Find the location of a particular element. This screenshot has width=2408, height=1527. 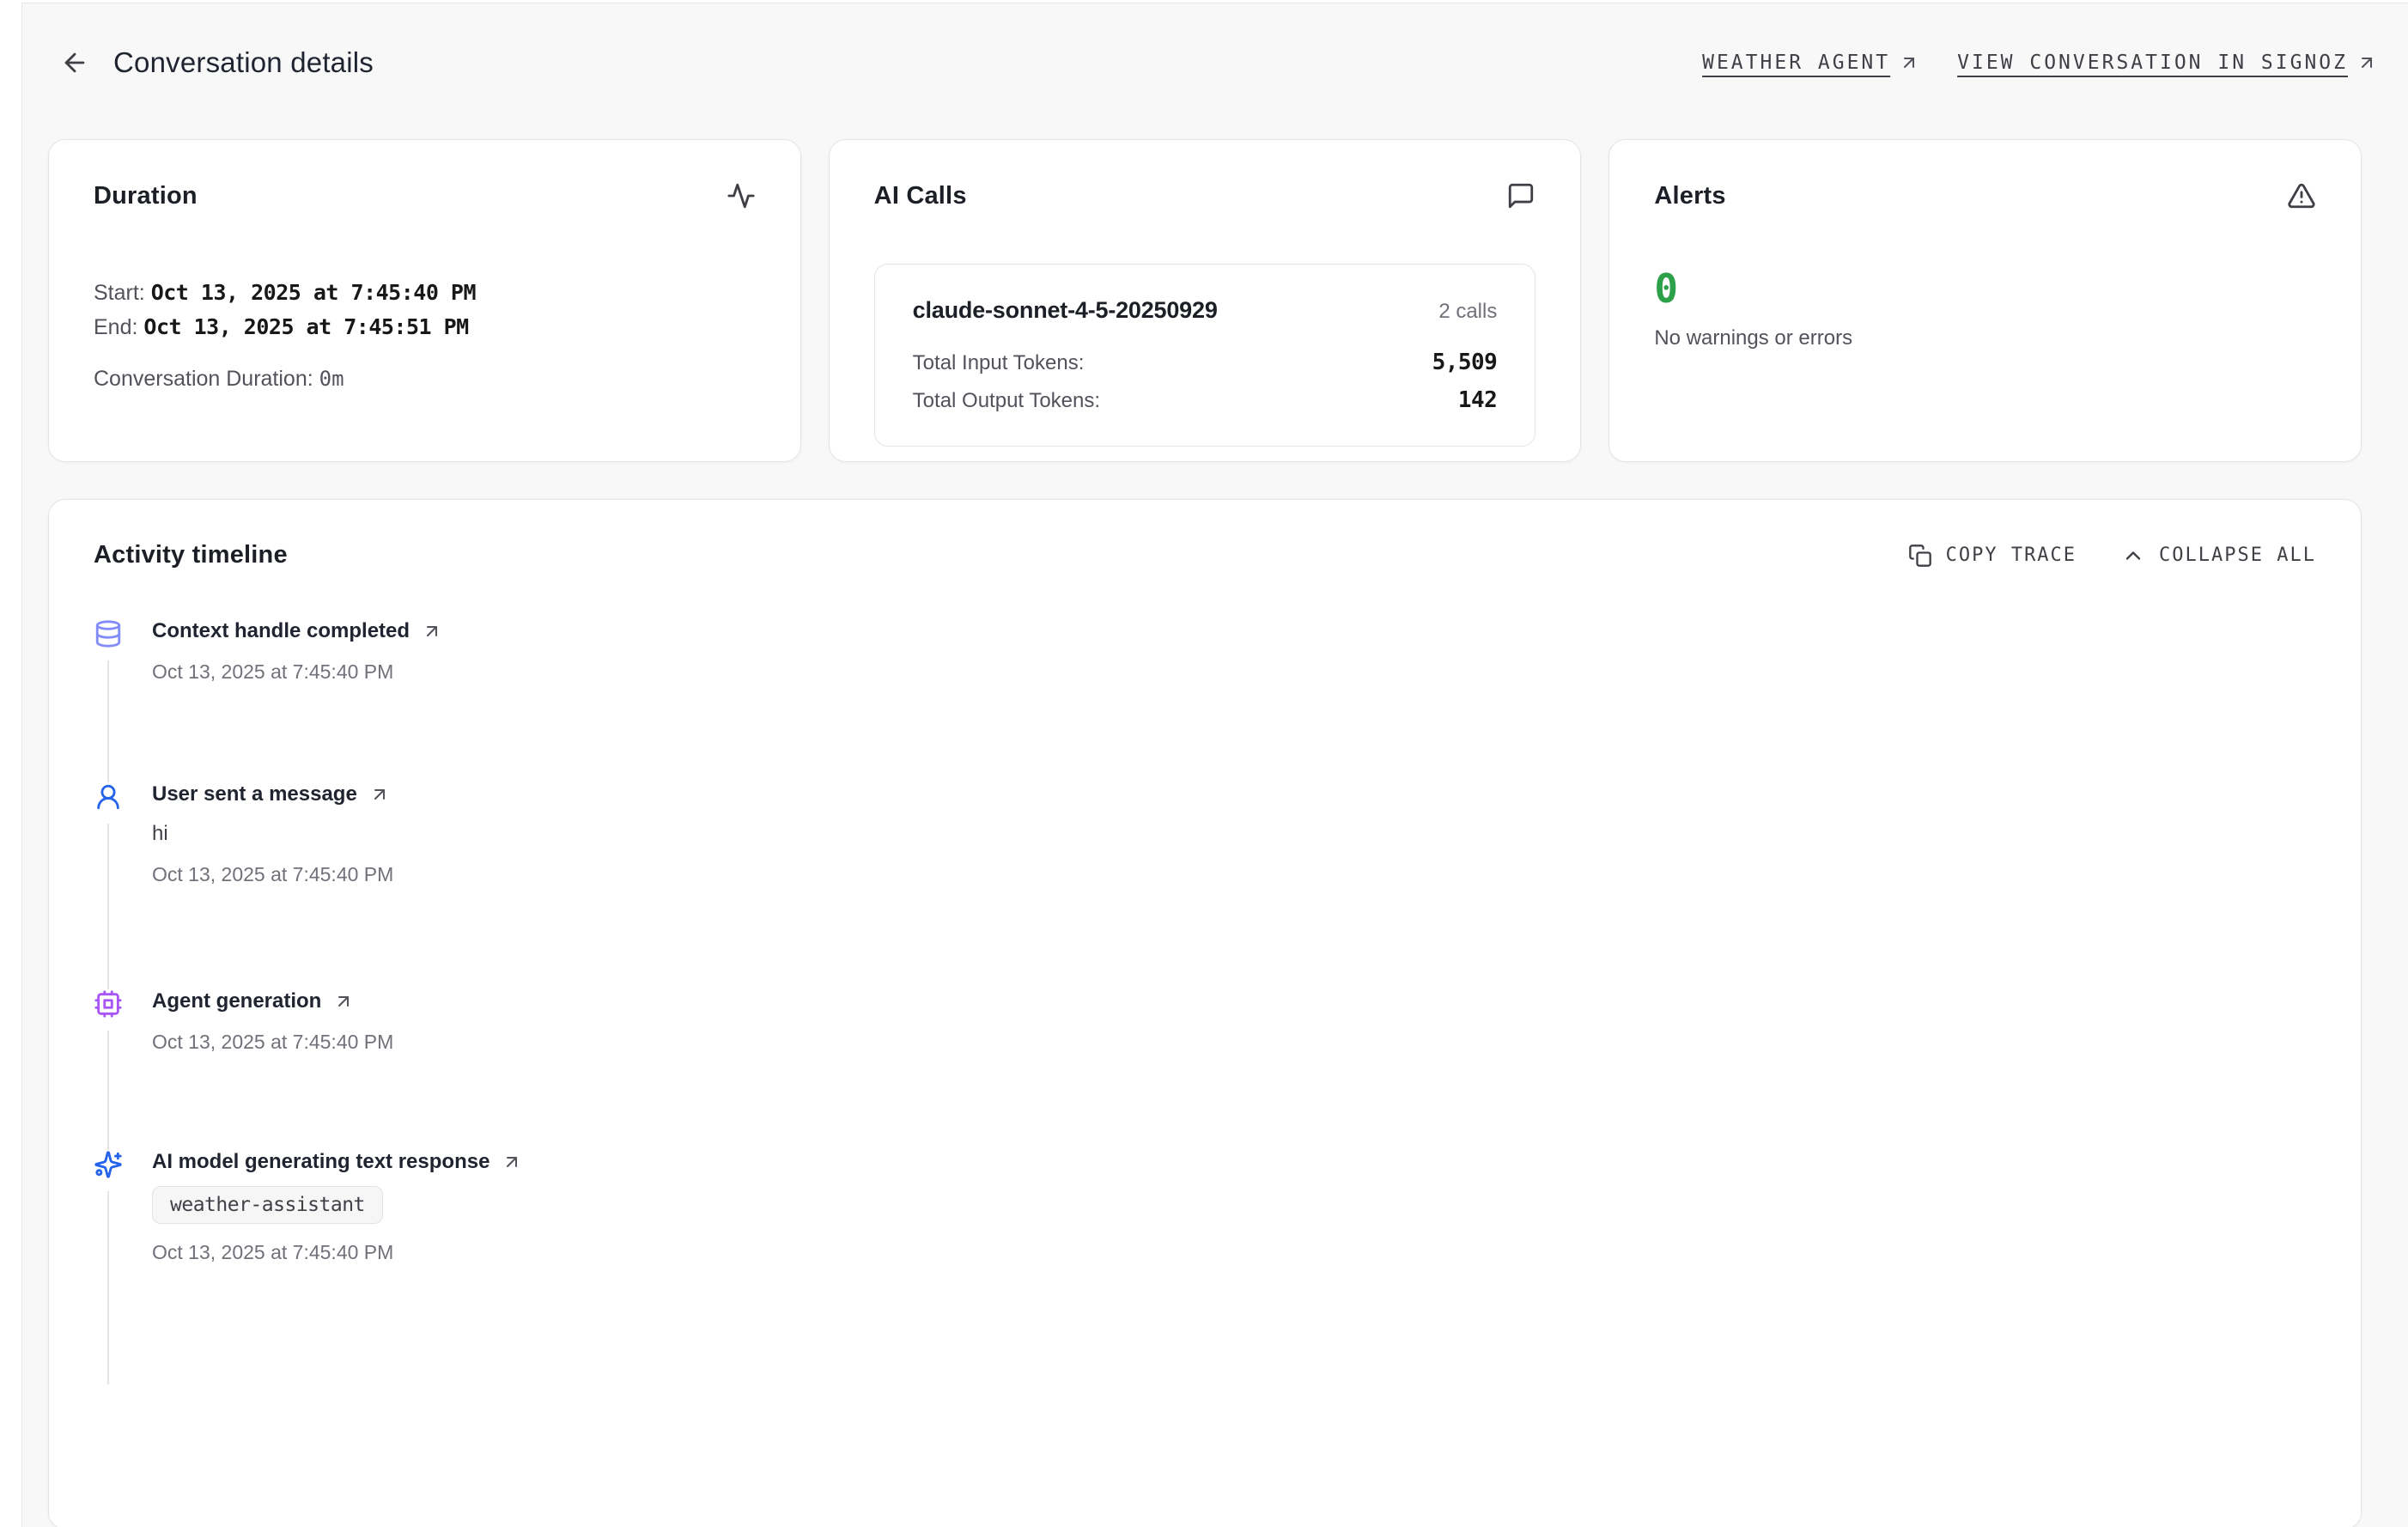

copy-icon is located at coordinates (1919, 555).